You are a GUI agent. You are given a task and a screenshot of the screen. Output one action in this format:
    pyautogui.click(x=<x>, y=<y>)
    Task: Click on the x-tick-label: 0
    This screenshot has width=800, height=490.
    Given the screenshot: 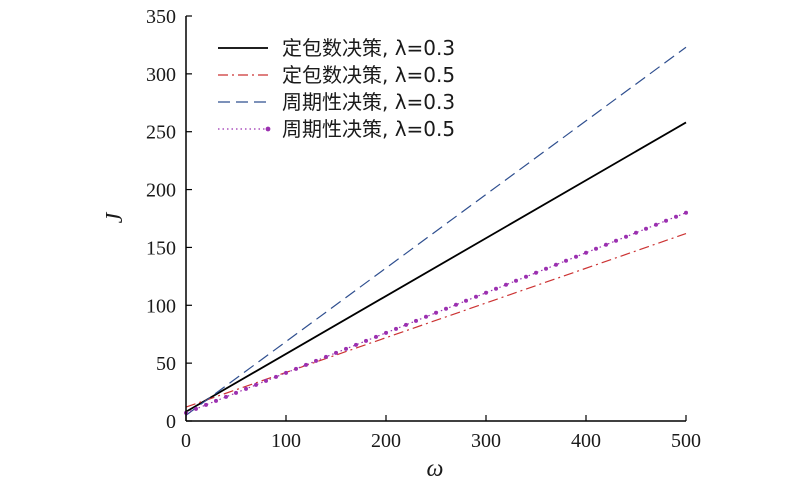 What is the action you would take?
    pyautogui.click(x=186, y=441)
    